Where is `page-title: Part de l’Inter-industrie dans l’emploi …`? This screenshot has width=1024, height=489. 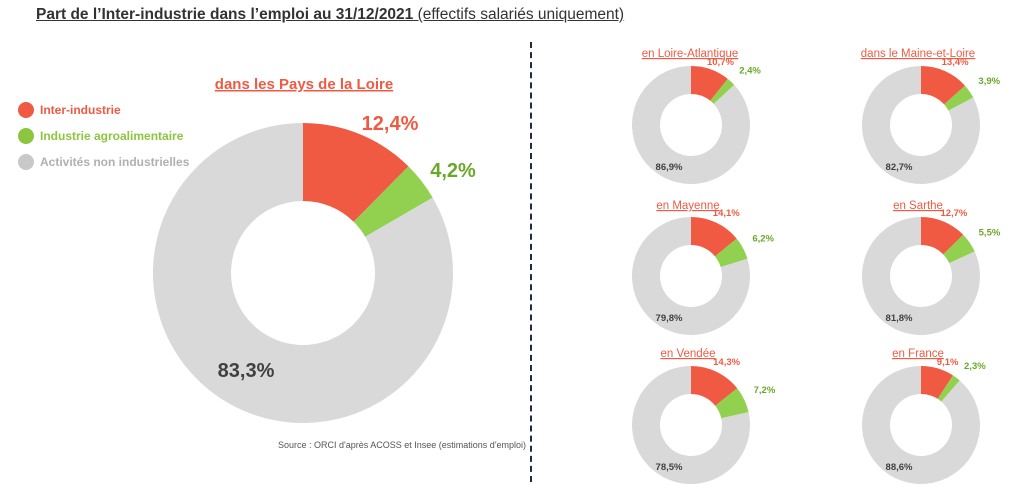
page-title: Part de l’Inter-industrie dans l’emploi … is located at coordinates (330, 15).